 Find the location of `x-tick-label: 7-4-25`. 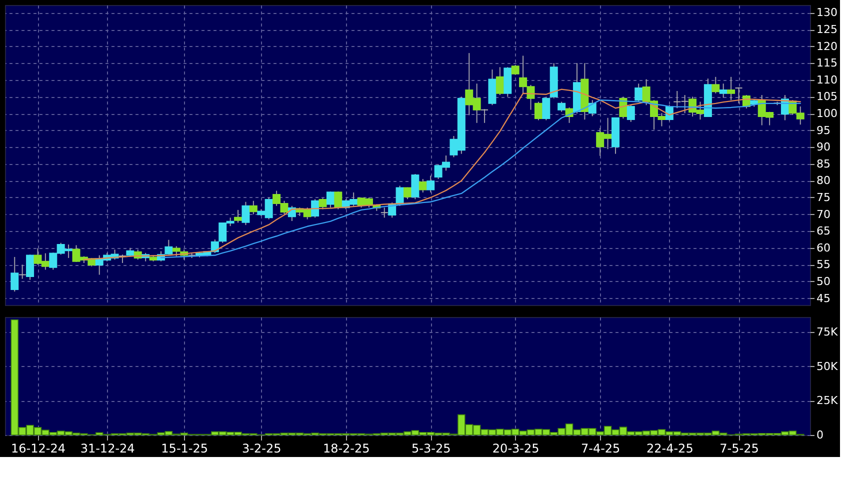

x-tick-label: 7-4-25 is located at coordinates (600, 449).